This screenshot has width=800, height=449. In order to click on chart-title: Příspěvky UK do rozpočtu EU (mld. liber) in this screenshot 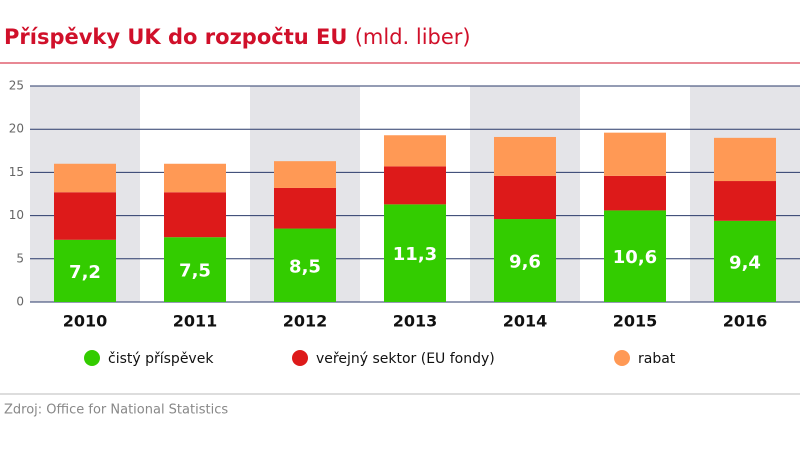, I will do `click(237, 37)`.